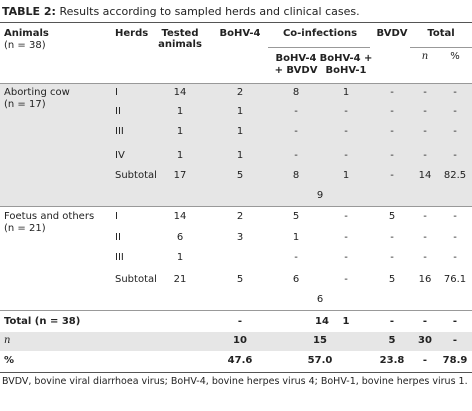  What do you see at coordinates (132, 33) in the screenshot?
I see `header-cell: Herds` at bounding box center [132, 33].